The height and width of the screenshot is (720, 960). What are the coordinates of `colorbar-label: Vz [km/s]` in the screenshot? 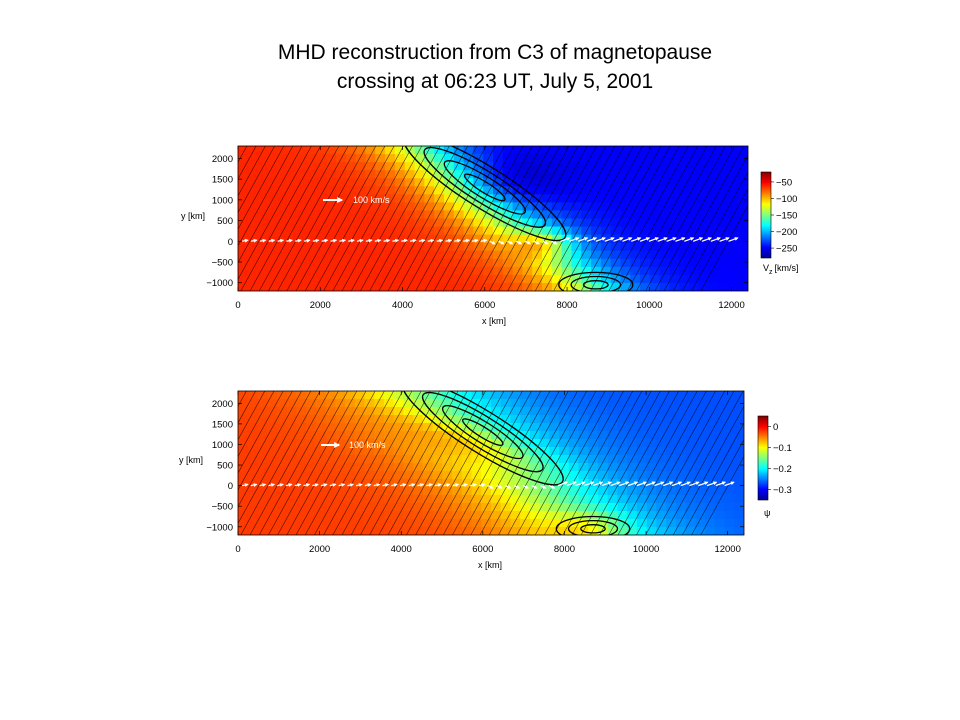 It's located at (781, 269).